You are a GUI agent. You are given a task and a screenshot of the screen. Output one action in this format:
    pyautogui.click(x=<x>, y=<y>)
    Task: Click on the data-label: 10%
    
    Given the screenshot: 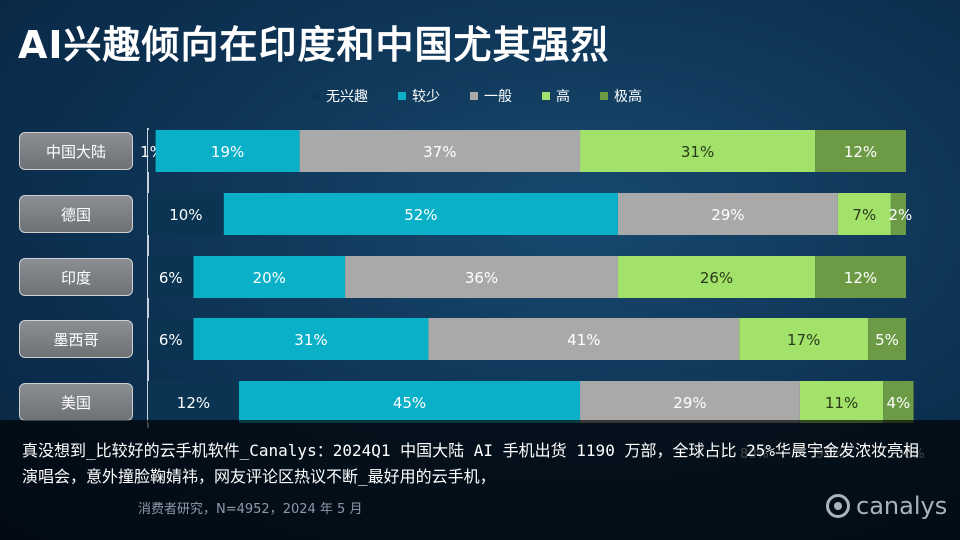 What is the action you would take?
    pyautogui.click(x=185, y=215)
    